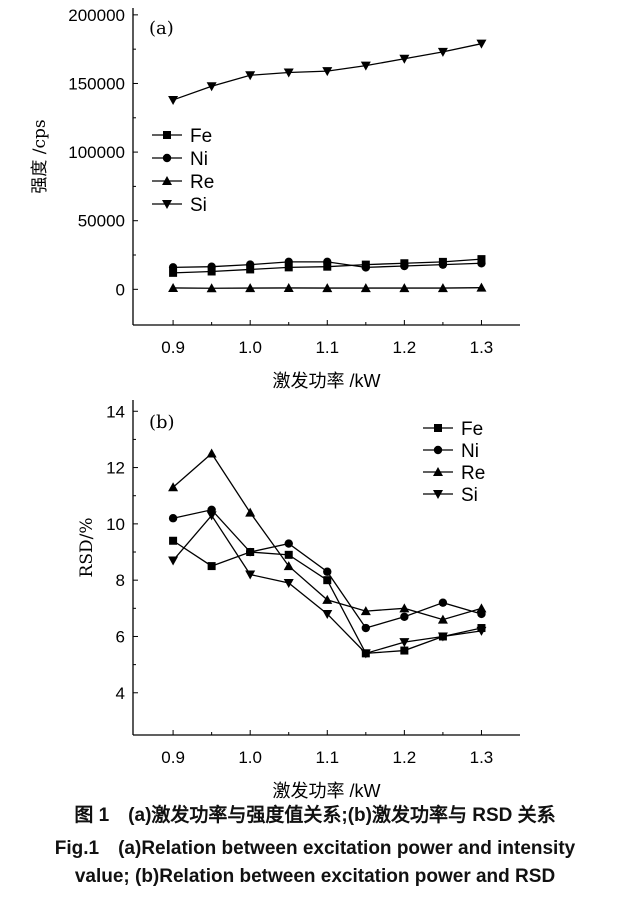 The image size is (630, 903). What do you see at coordinates (40, 156) in the screenshot?
I see `y-axis-label: 强度 /cps` at bounding box center [40, 156].